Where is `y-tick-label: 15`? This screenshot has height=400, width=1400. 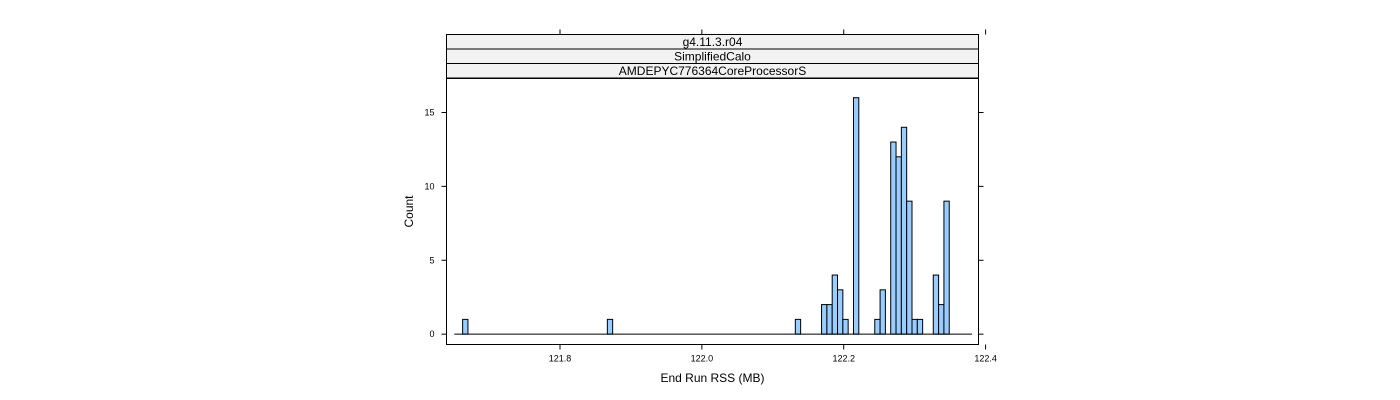
y-tick-label: 15 is located at coordinates (429, 112).